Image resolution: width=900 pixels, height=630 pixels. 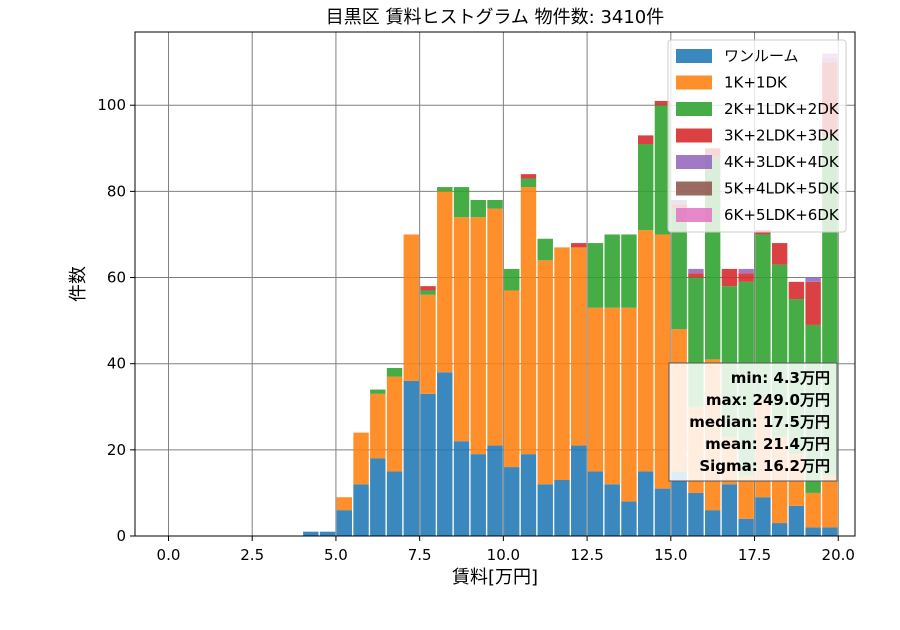 What do you see at coordinates (838, 555) in the screenshot?
I see `x-tick-label: 20.0` at bounding box center [838, 555].